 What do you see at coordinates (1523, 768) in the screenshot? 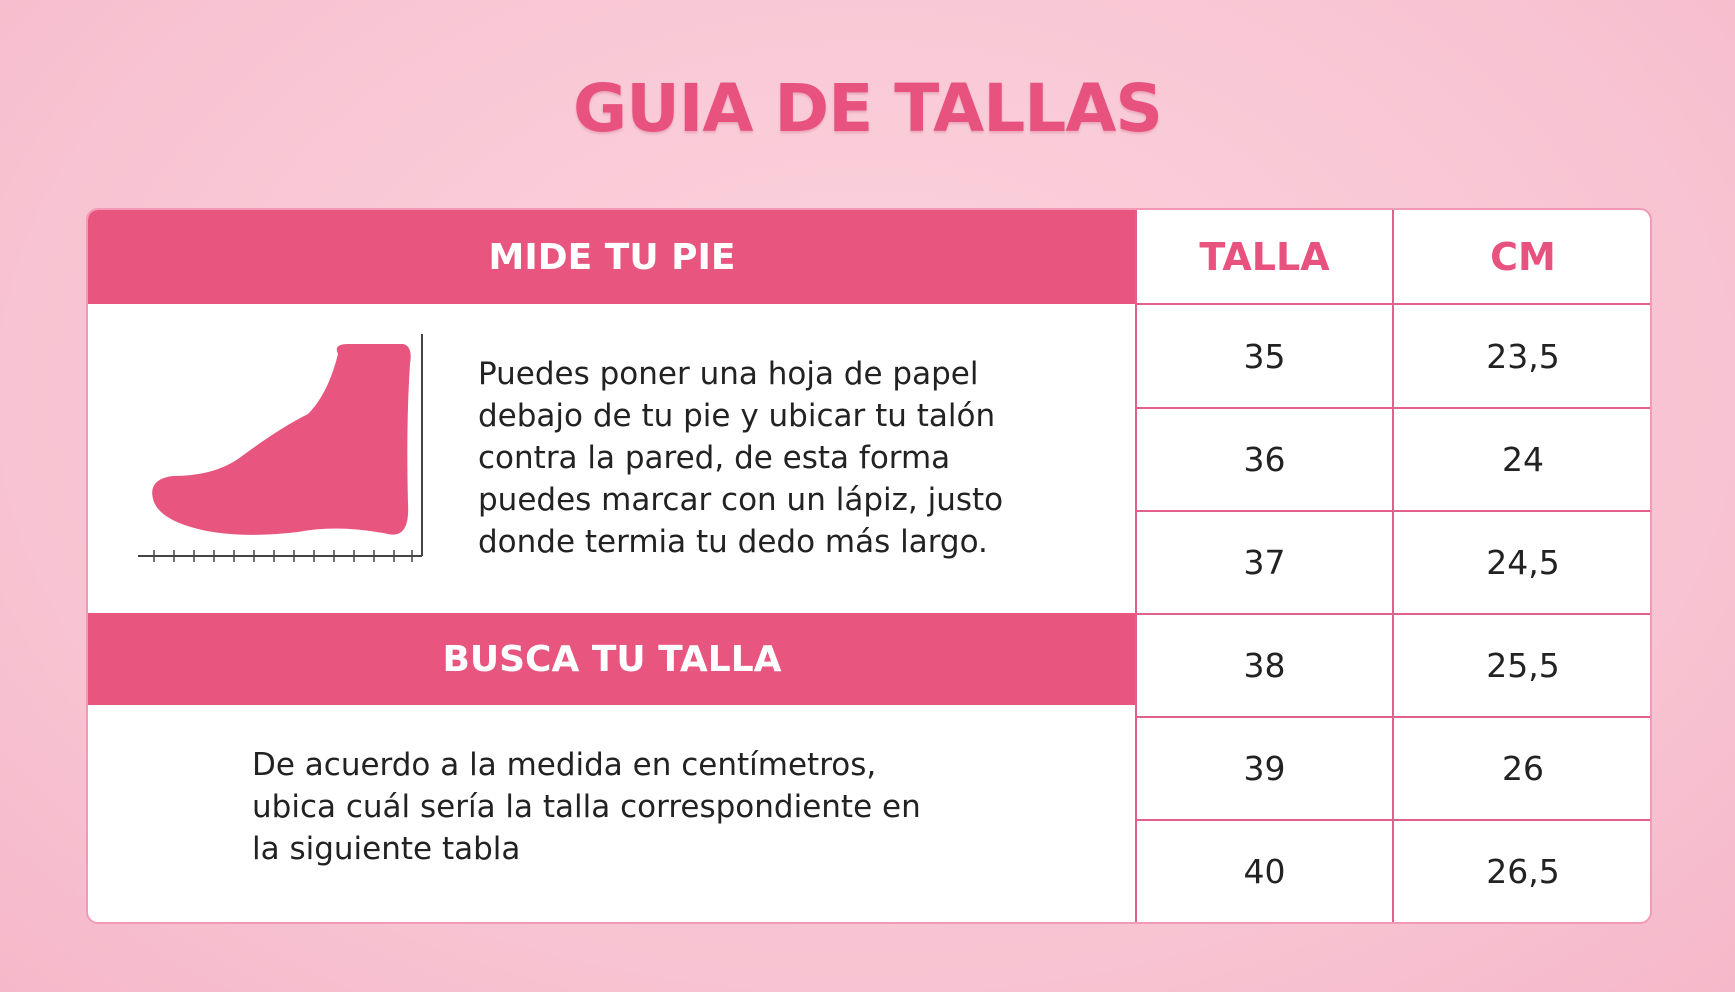
I see `cm-cell: 26` at bounding box center [1523, 768].